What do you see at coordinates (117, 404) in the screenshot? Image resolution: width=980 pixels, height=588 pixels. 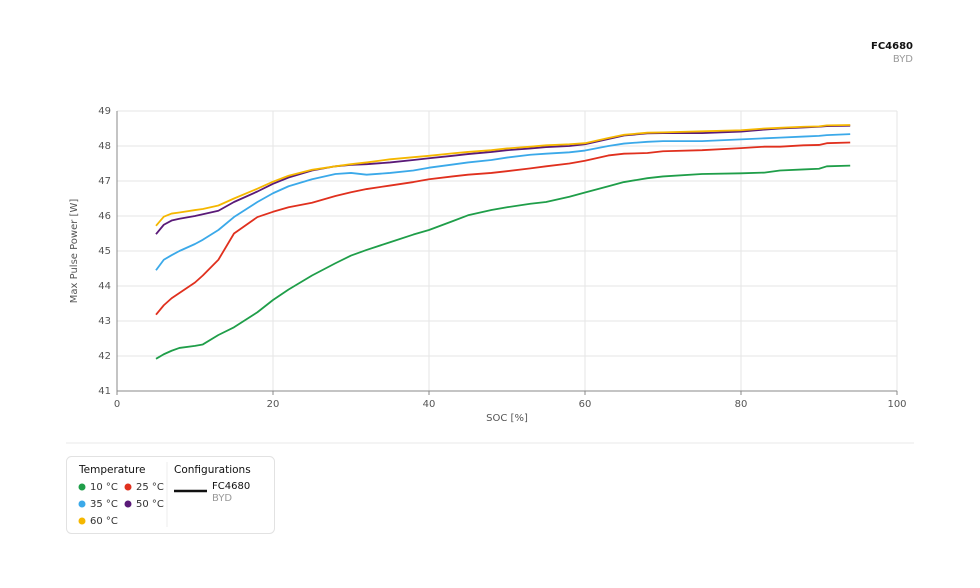 I see `x-tick-label: 0` at bounding box center [117, 404].